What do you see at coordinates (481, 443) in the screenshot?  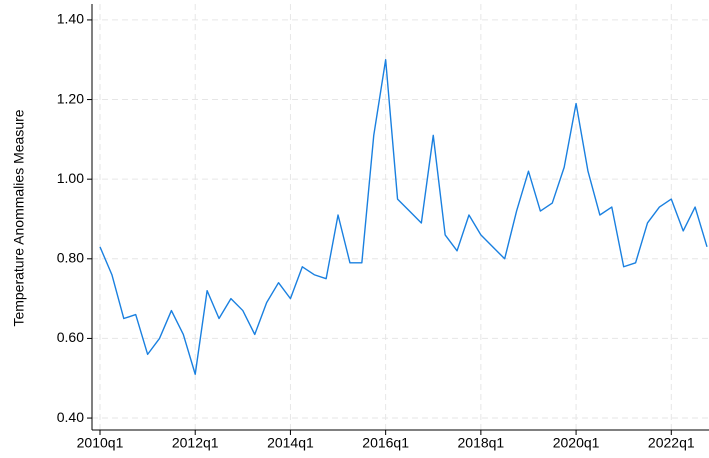 I see `x-tick-label: 2018q1` at bounding box center [481, 443].